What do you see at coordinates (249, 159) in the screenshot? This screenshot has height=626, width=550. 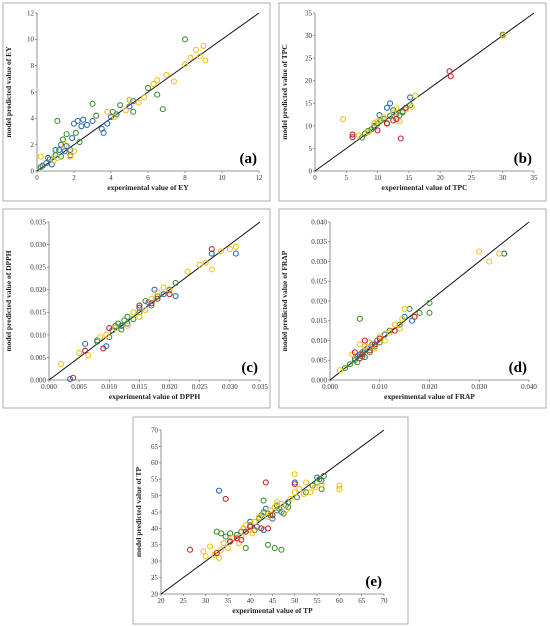 I see `panel-label: (a)` at bounding box center [249, 159].